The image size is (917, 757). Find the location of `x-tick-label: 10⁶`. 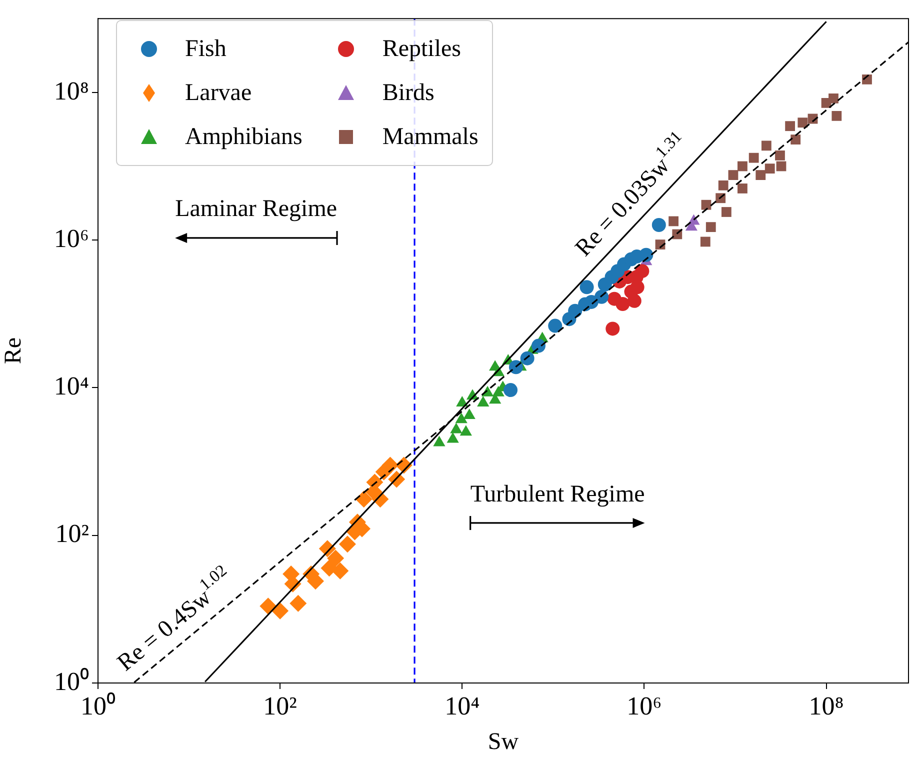

x-tick-label: 10⁶ is located at coordinates (644, 705).